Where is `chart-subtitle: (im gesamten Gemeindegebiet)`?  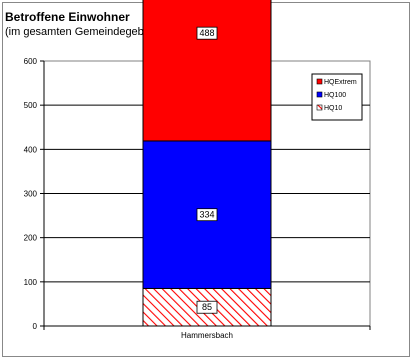 chart-subtitle: (im gesamten Gemeindegebiet) is located at coordinates (82, 32).